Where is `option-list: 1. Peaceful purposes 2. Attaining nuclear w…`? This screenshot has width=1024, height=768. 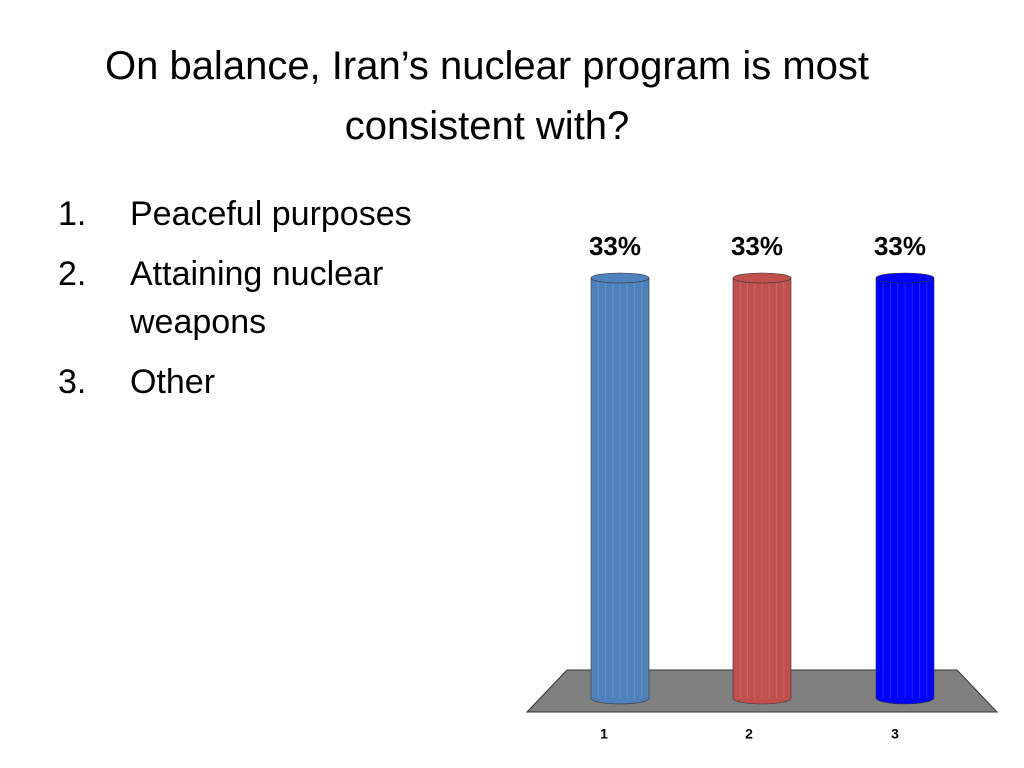 option-list: 1. Peaceful purposes 2. Attaining nuclear w… is located at coordinates (268, 304).